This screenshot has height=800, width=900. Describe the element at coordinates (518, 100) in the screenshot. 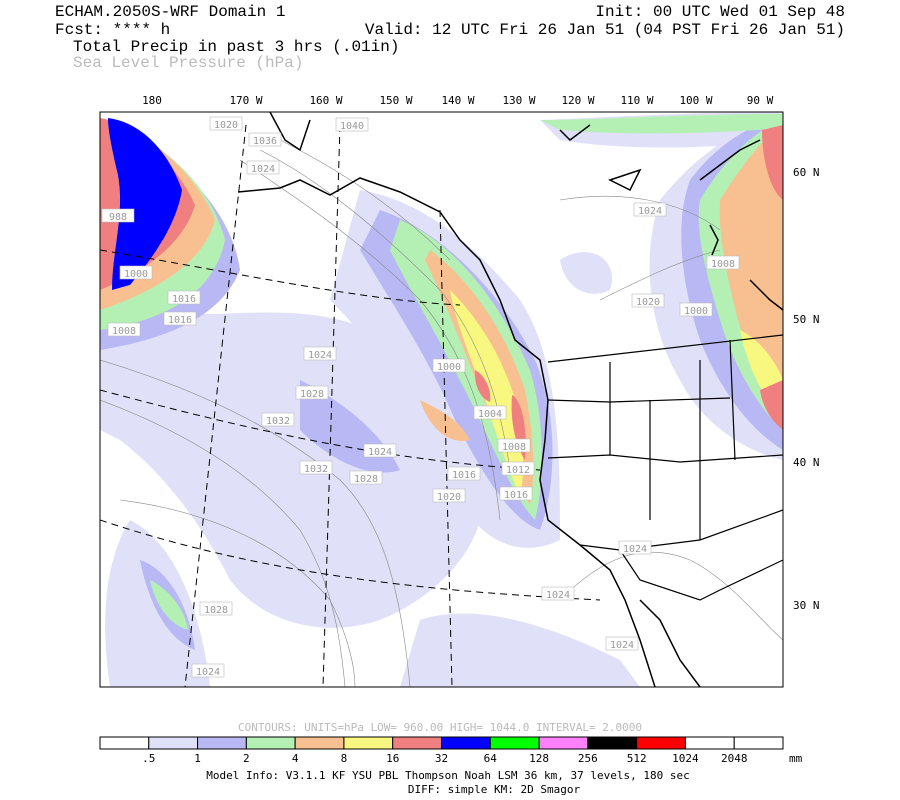

I see `longitude-label: 130 W` at that location.